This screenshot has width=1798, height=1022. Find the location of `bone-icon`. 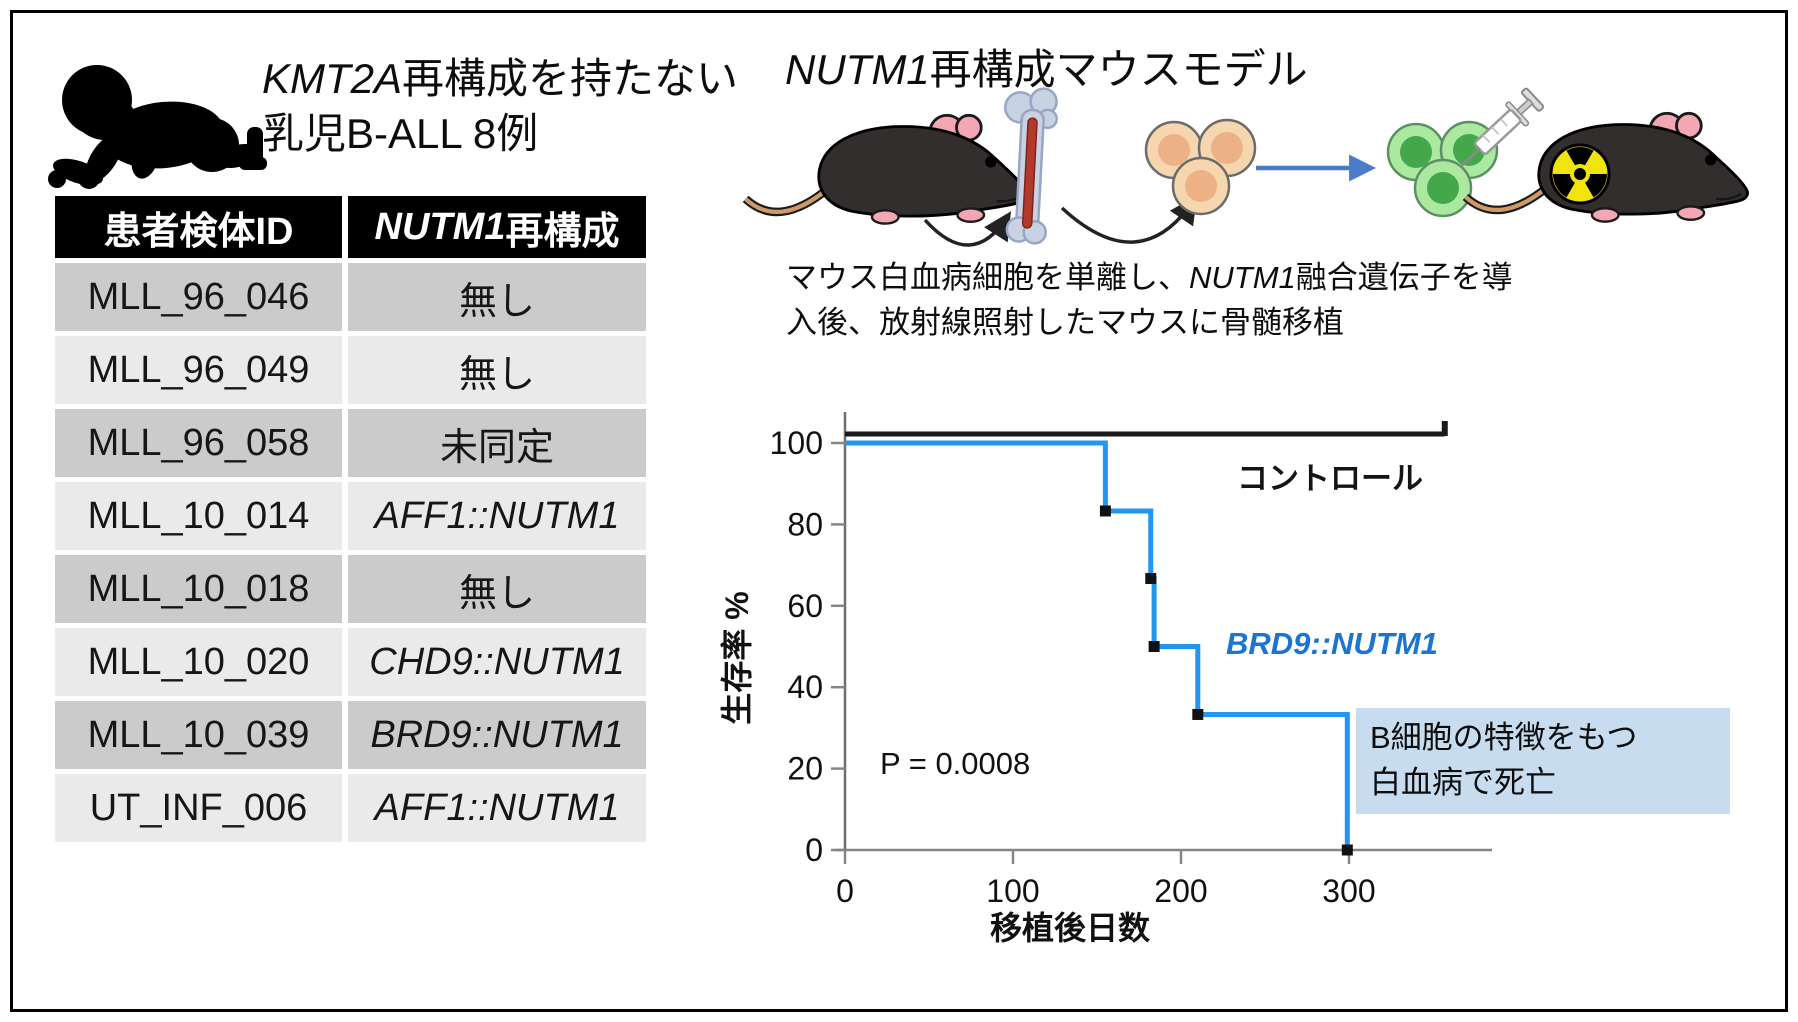

bone-icon is located at coordinates (1031, 166).